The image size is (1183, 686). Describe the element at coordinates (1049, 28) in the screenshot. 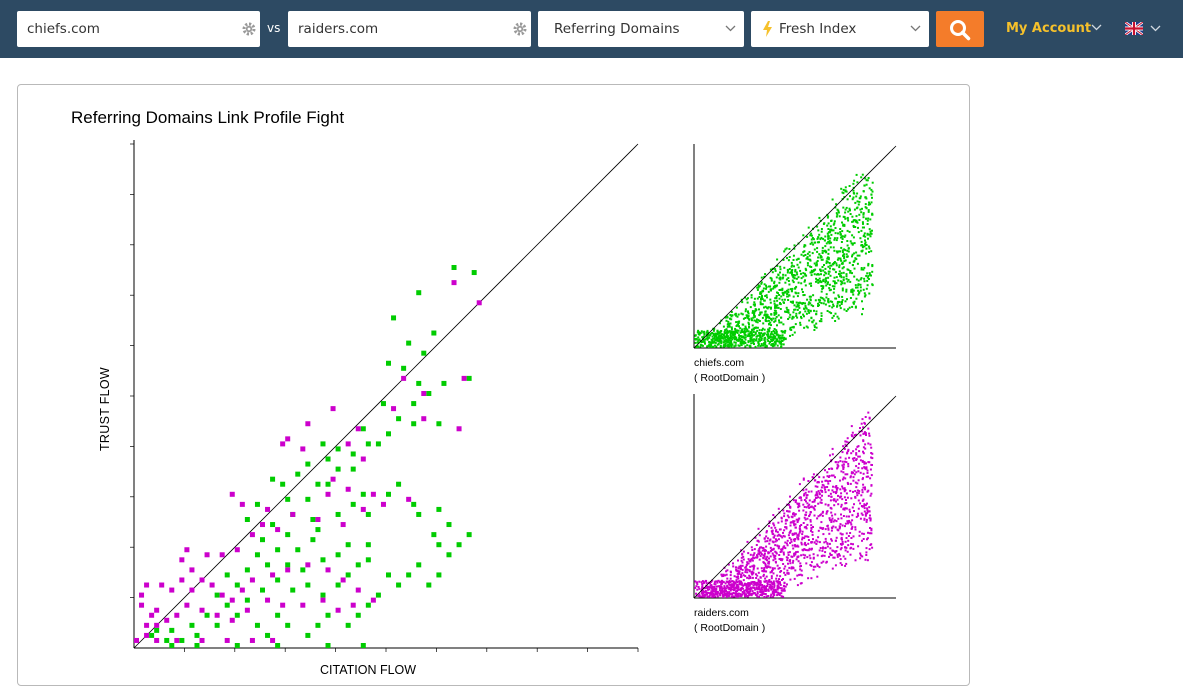

I see `my-account-menu: My Account` at that location.